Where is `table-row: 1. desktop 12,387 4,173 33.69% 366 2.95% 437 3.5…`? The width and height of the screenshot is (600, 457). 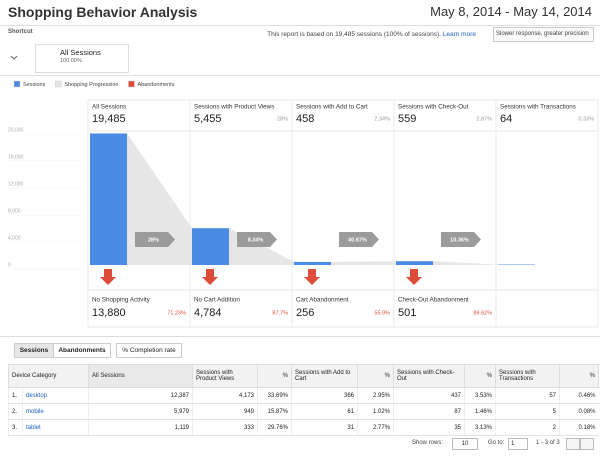
table-row: 1. desktop 12,387 4,173 33.69% 366 2.95% 437 3.5… is located at coordinates (303, 395).